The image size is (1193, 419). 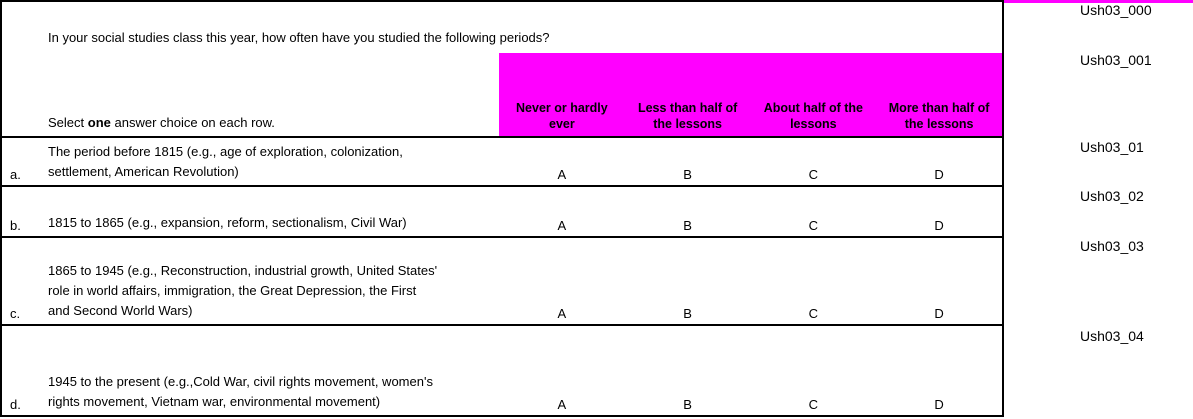 I want to click on variable-code-ush03-02: Ush03_02, so click(x=1112, y=196).